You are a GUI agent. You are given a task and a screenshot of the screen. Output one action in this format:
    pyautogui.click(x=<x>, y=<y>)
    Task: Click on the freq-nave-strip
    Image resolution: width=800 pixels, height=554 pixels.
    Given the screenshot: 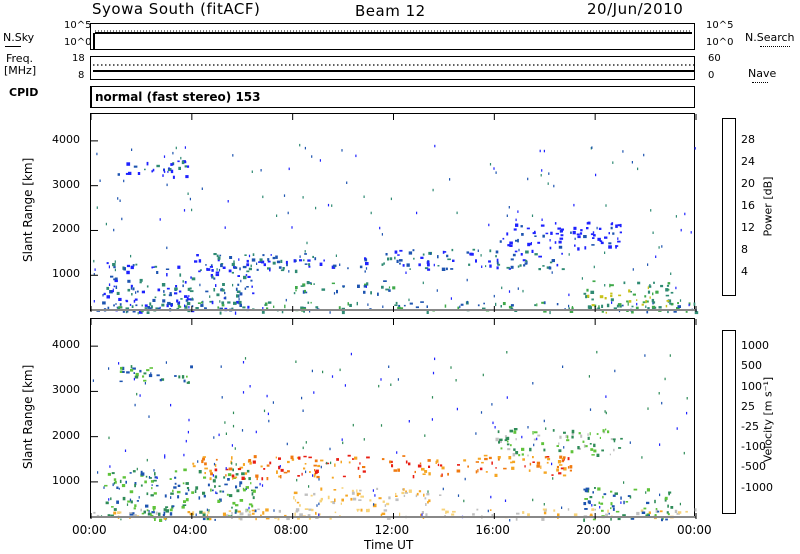 What is the action you would take?
    pyautogui.click(x=392, y=68)
    